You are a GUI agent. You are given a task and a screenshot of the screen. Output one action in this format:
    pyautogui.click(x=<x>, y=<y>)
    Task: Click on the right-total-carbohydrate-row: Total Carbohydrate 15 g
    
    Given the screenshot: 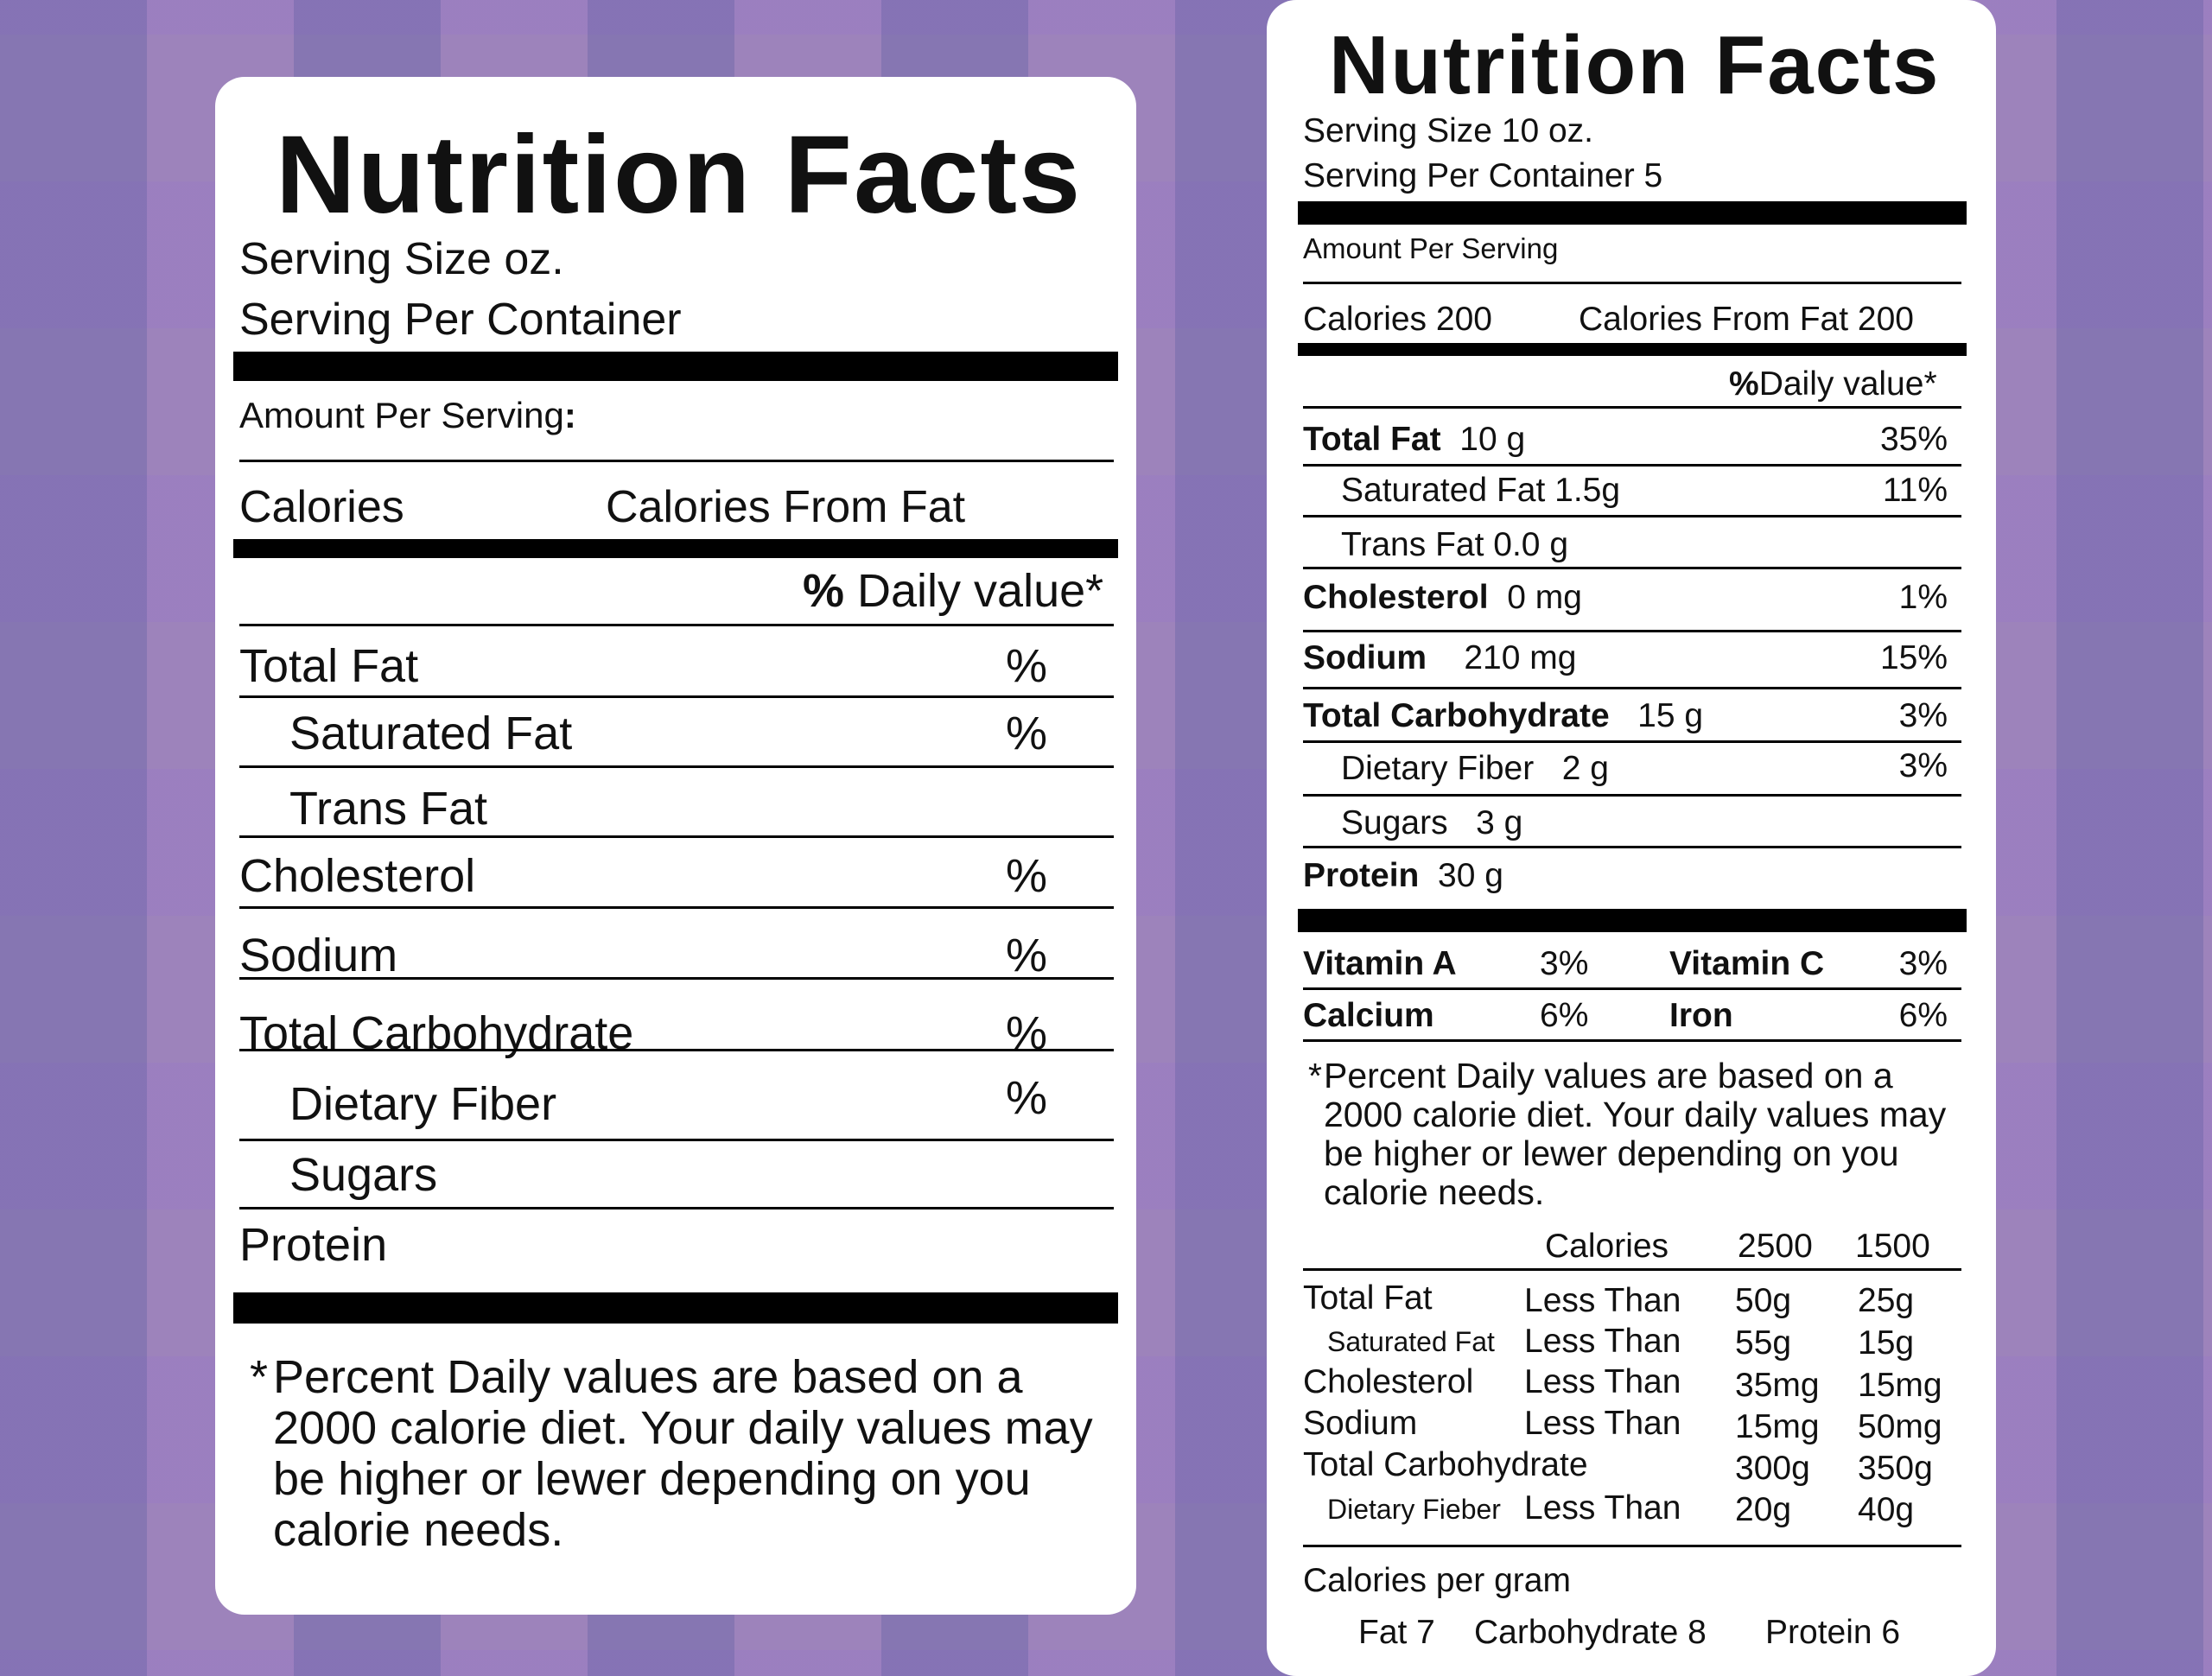 What is the action you would take?
    pyautogui.click(x=1503, y=715)
    